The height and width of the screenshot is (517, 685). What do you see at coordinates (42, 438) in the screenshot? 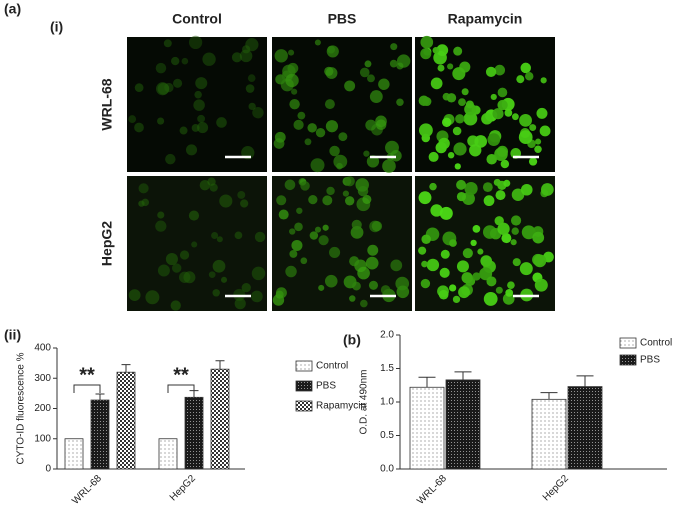
I see `y-tick-label: 100` at bounding box center [42, 438].